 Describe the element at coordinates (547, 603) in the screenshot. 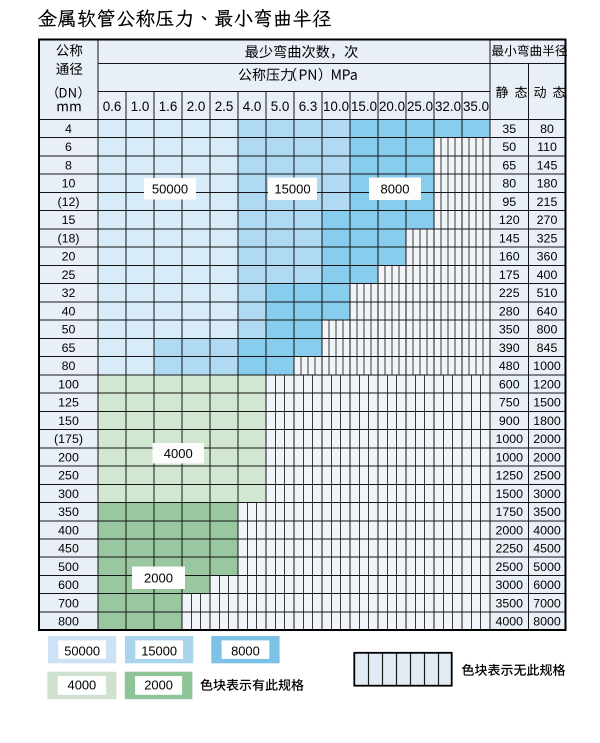

I see `svg-text: 7000` at that location.